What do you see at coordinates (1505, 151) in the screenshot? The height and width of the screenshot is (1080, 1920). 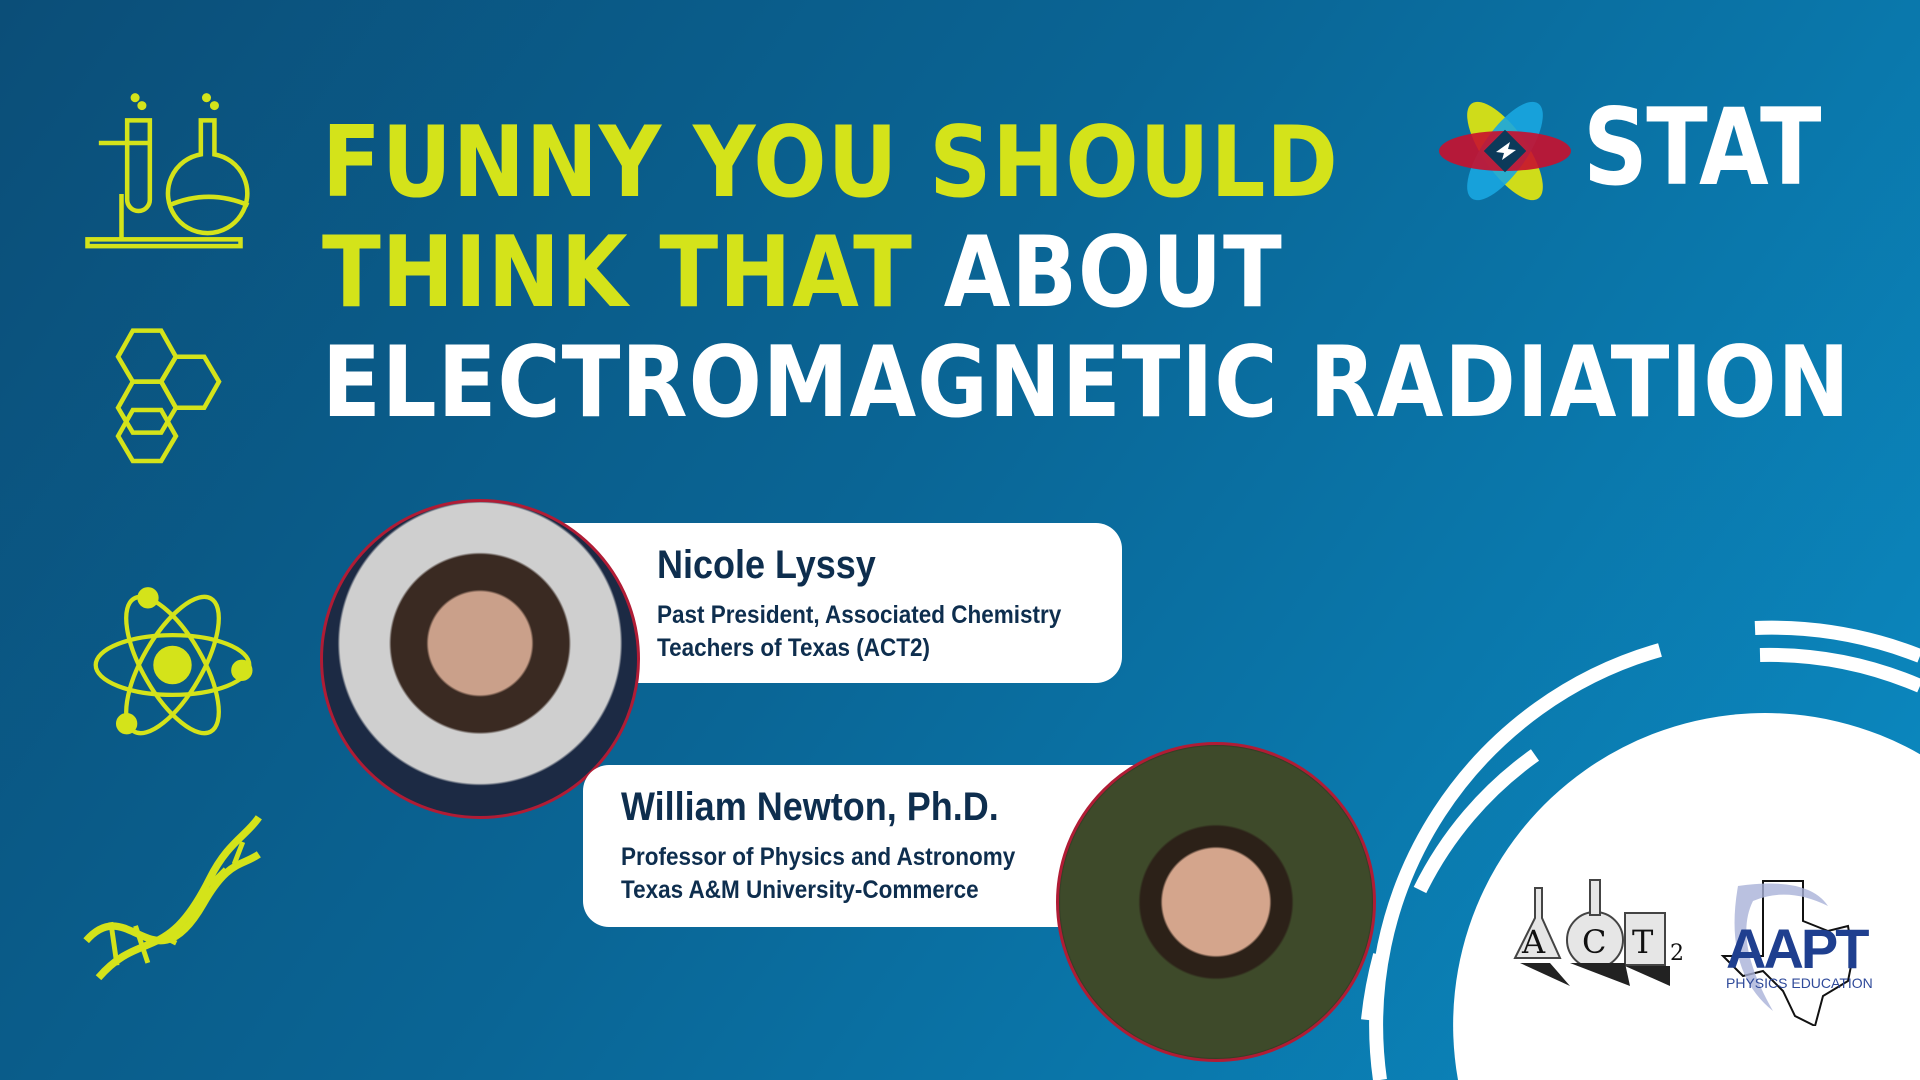 I see `stat-logo-mark-icon` at bounding box center [1505, 151].